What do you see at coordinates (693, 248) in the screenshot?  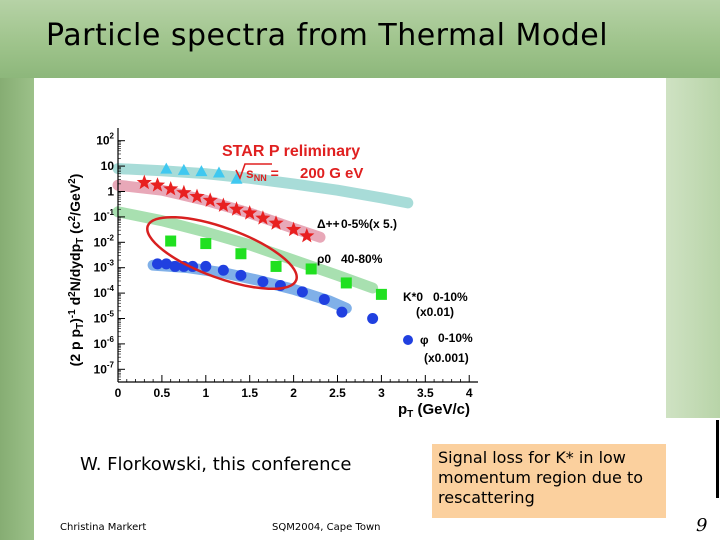 I see `right-decorative-bar` at bounding box center [693, 248].